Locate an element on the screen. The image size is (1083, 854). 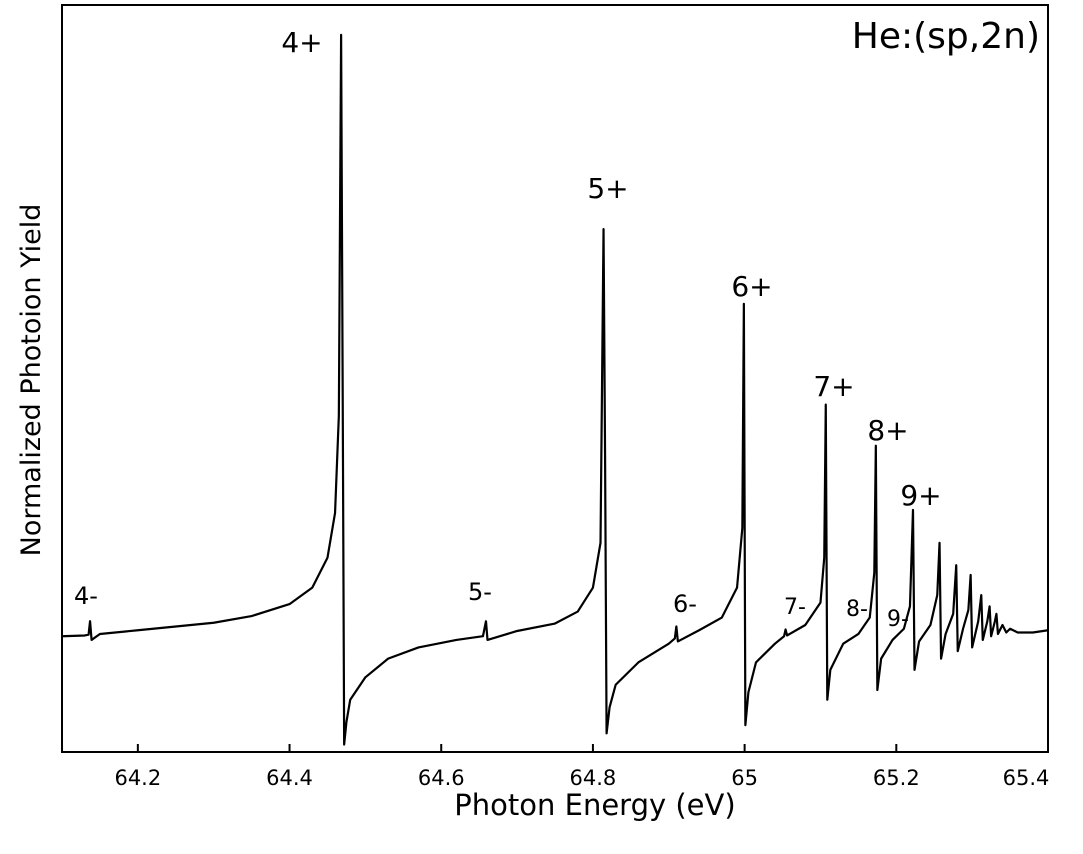
x-tick-label: 65 is located at coordinates (744, 778).